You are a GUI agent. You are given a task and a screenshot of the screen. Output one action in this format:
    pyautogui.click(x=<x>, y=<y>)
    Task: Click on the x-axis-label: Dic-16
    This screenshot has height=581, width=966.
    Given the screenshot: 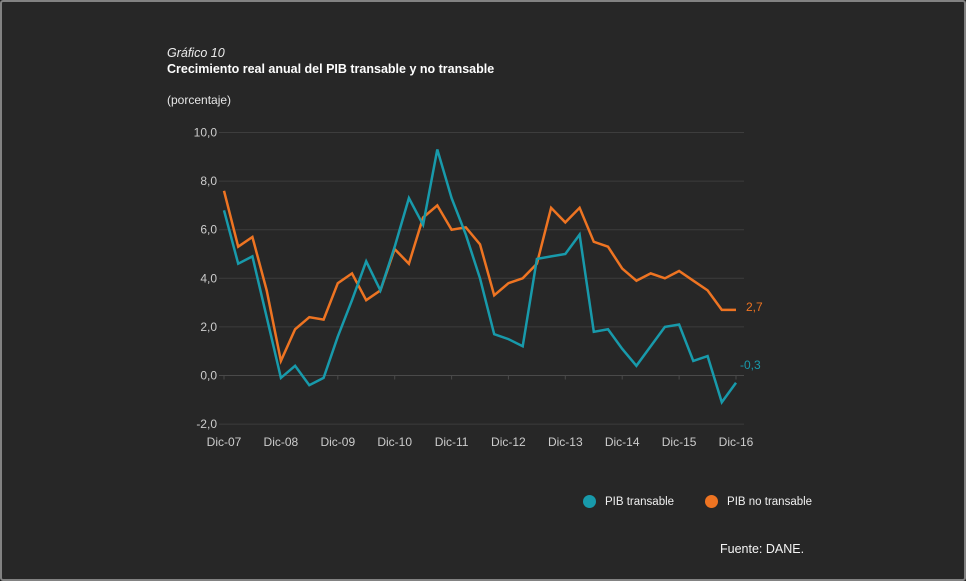 What is the action you would take?
    pyautogui.click(x=736, y=442)
    